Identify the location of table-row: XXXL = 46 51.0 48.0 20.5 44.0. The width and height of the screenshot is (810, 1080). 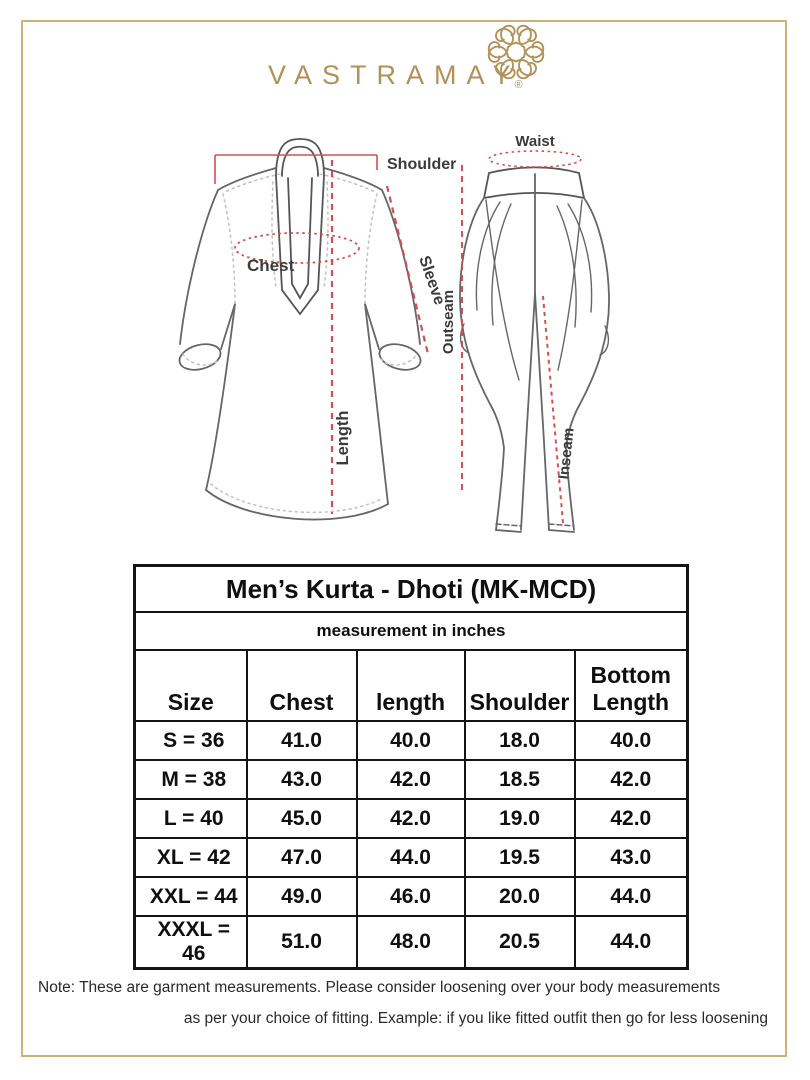
(411, 942).